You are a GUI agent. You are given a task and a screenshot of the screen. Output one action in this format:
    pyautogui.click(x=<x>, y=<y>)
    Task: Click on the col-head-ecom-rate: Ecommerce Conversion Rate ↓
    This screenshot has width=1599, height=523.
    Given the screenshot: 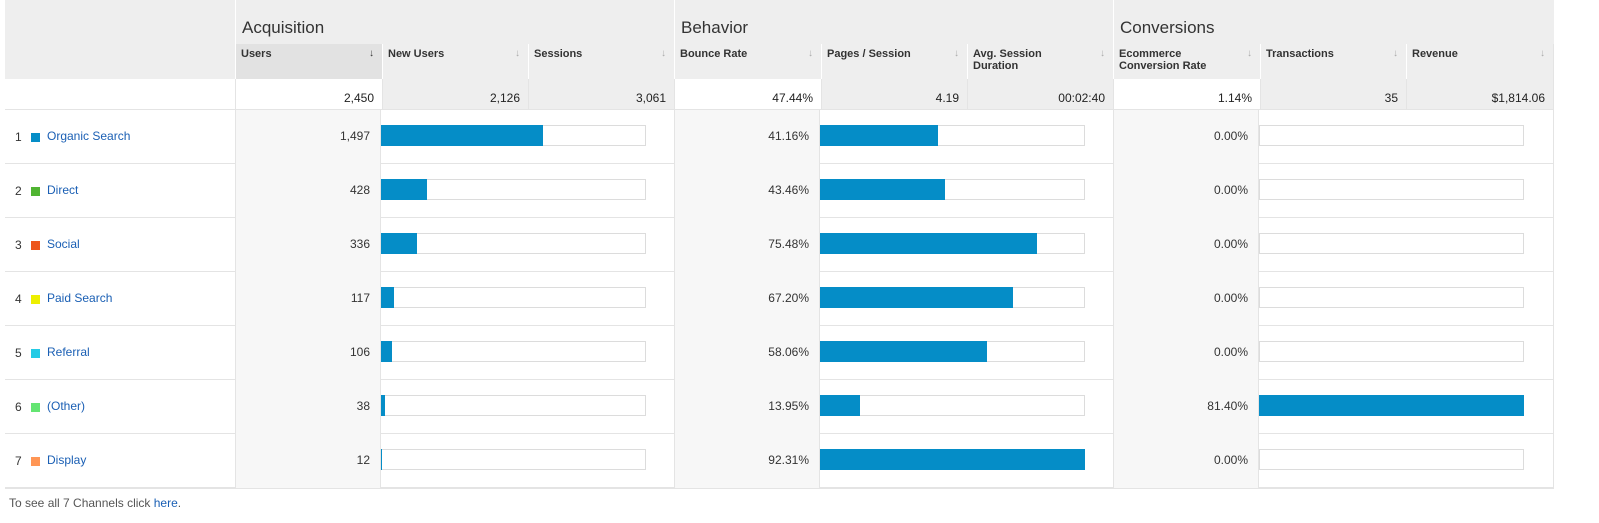 What is the action you would take?
    pyautogui.click(x=1186, y=61)
    